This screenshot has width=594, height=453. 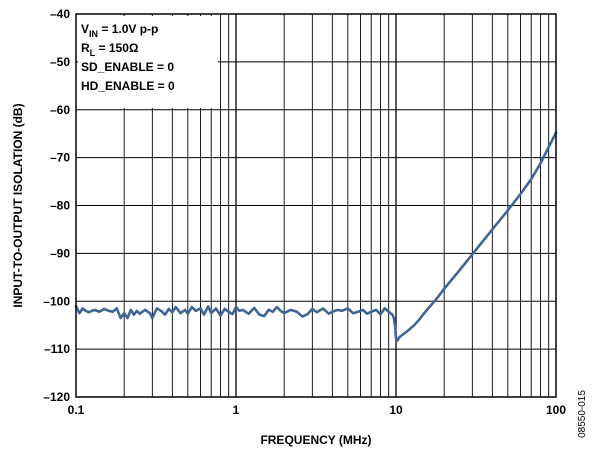 What do you see at coordinates (56, 301) in the screenshot?
I see `y-tick-label: –100` at bounding box center [56, 301].